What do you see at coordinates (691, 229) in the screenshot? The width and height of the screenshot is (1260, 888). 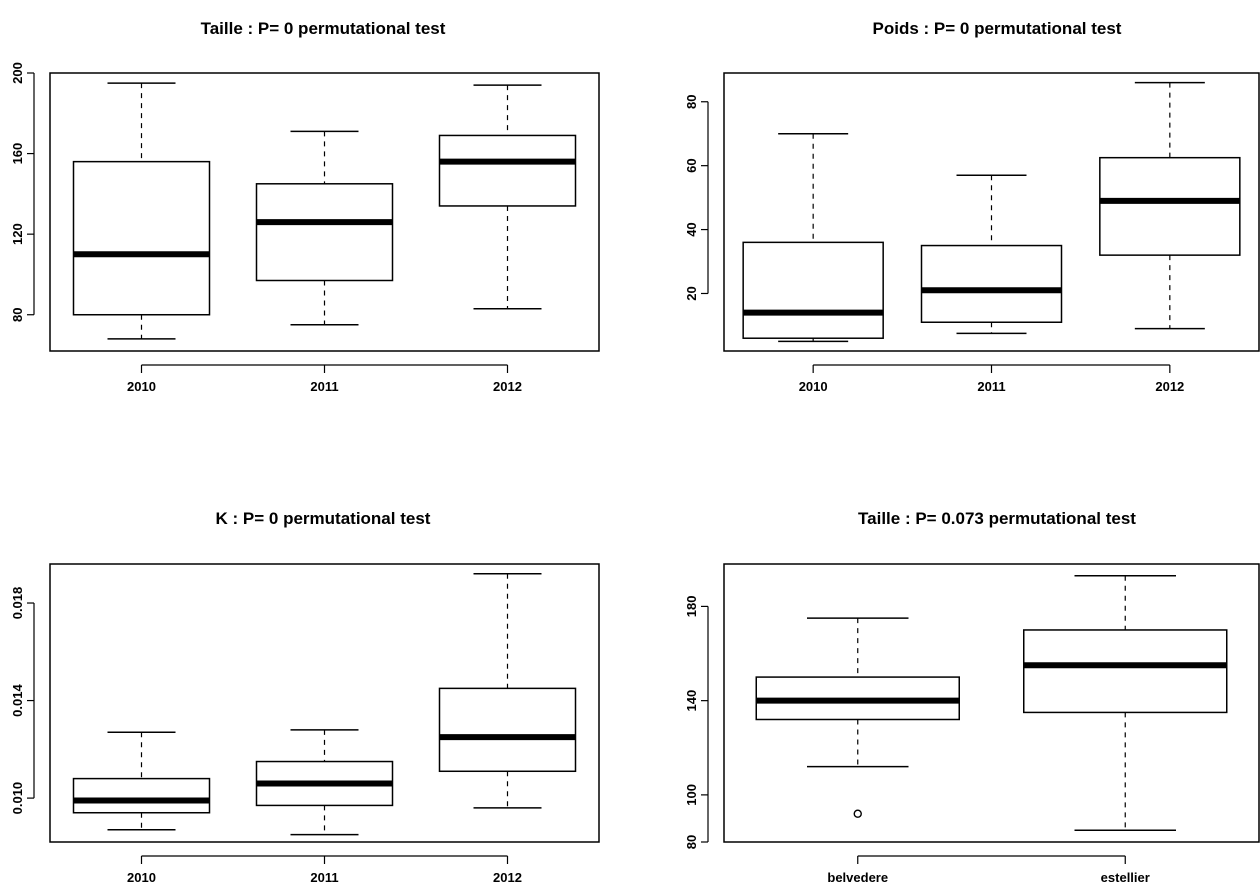 I see `y-tick-label: 40` at bounding box center [691, 229].